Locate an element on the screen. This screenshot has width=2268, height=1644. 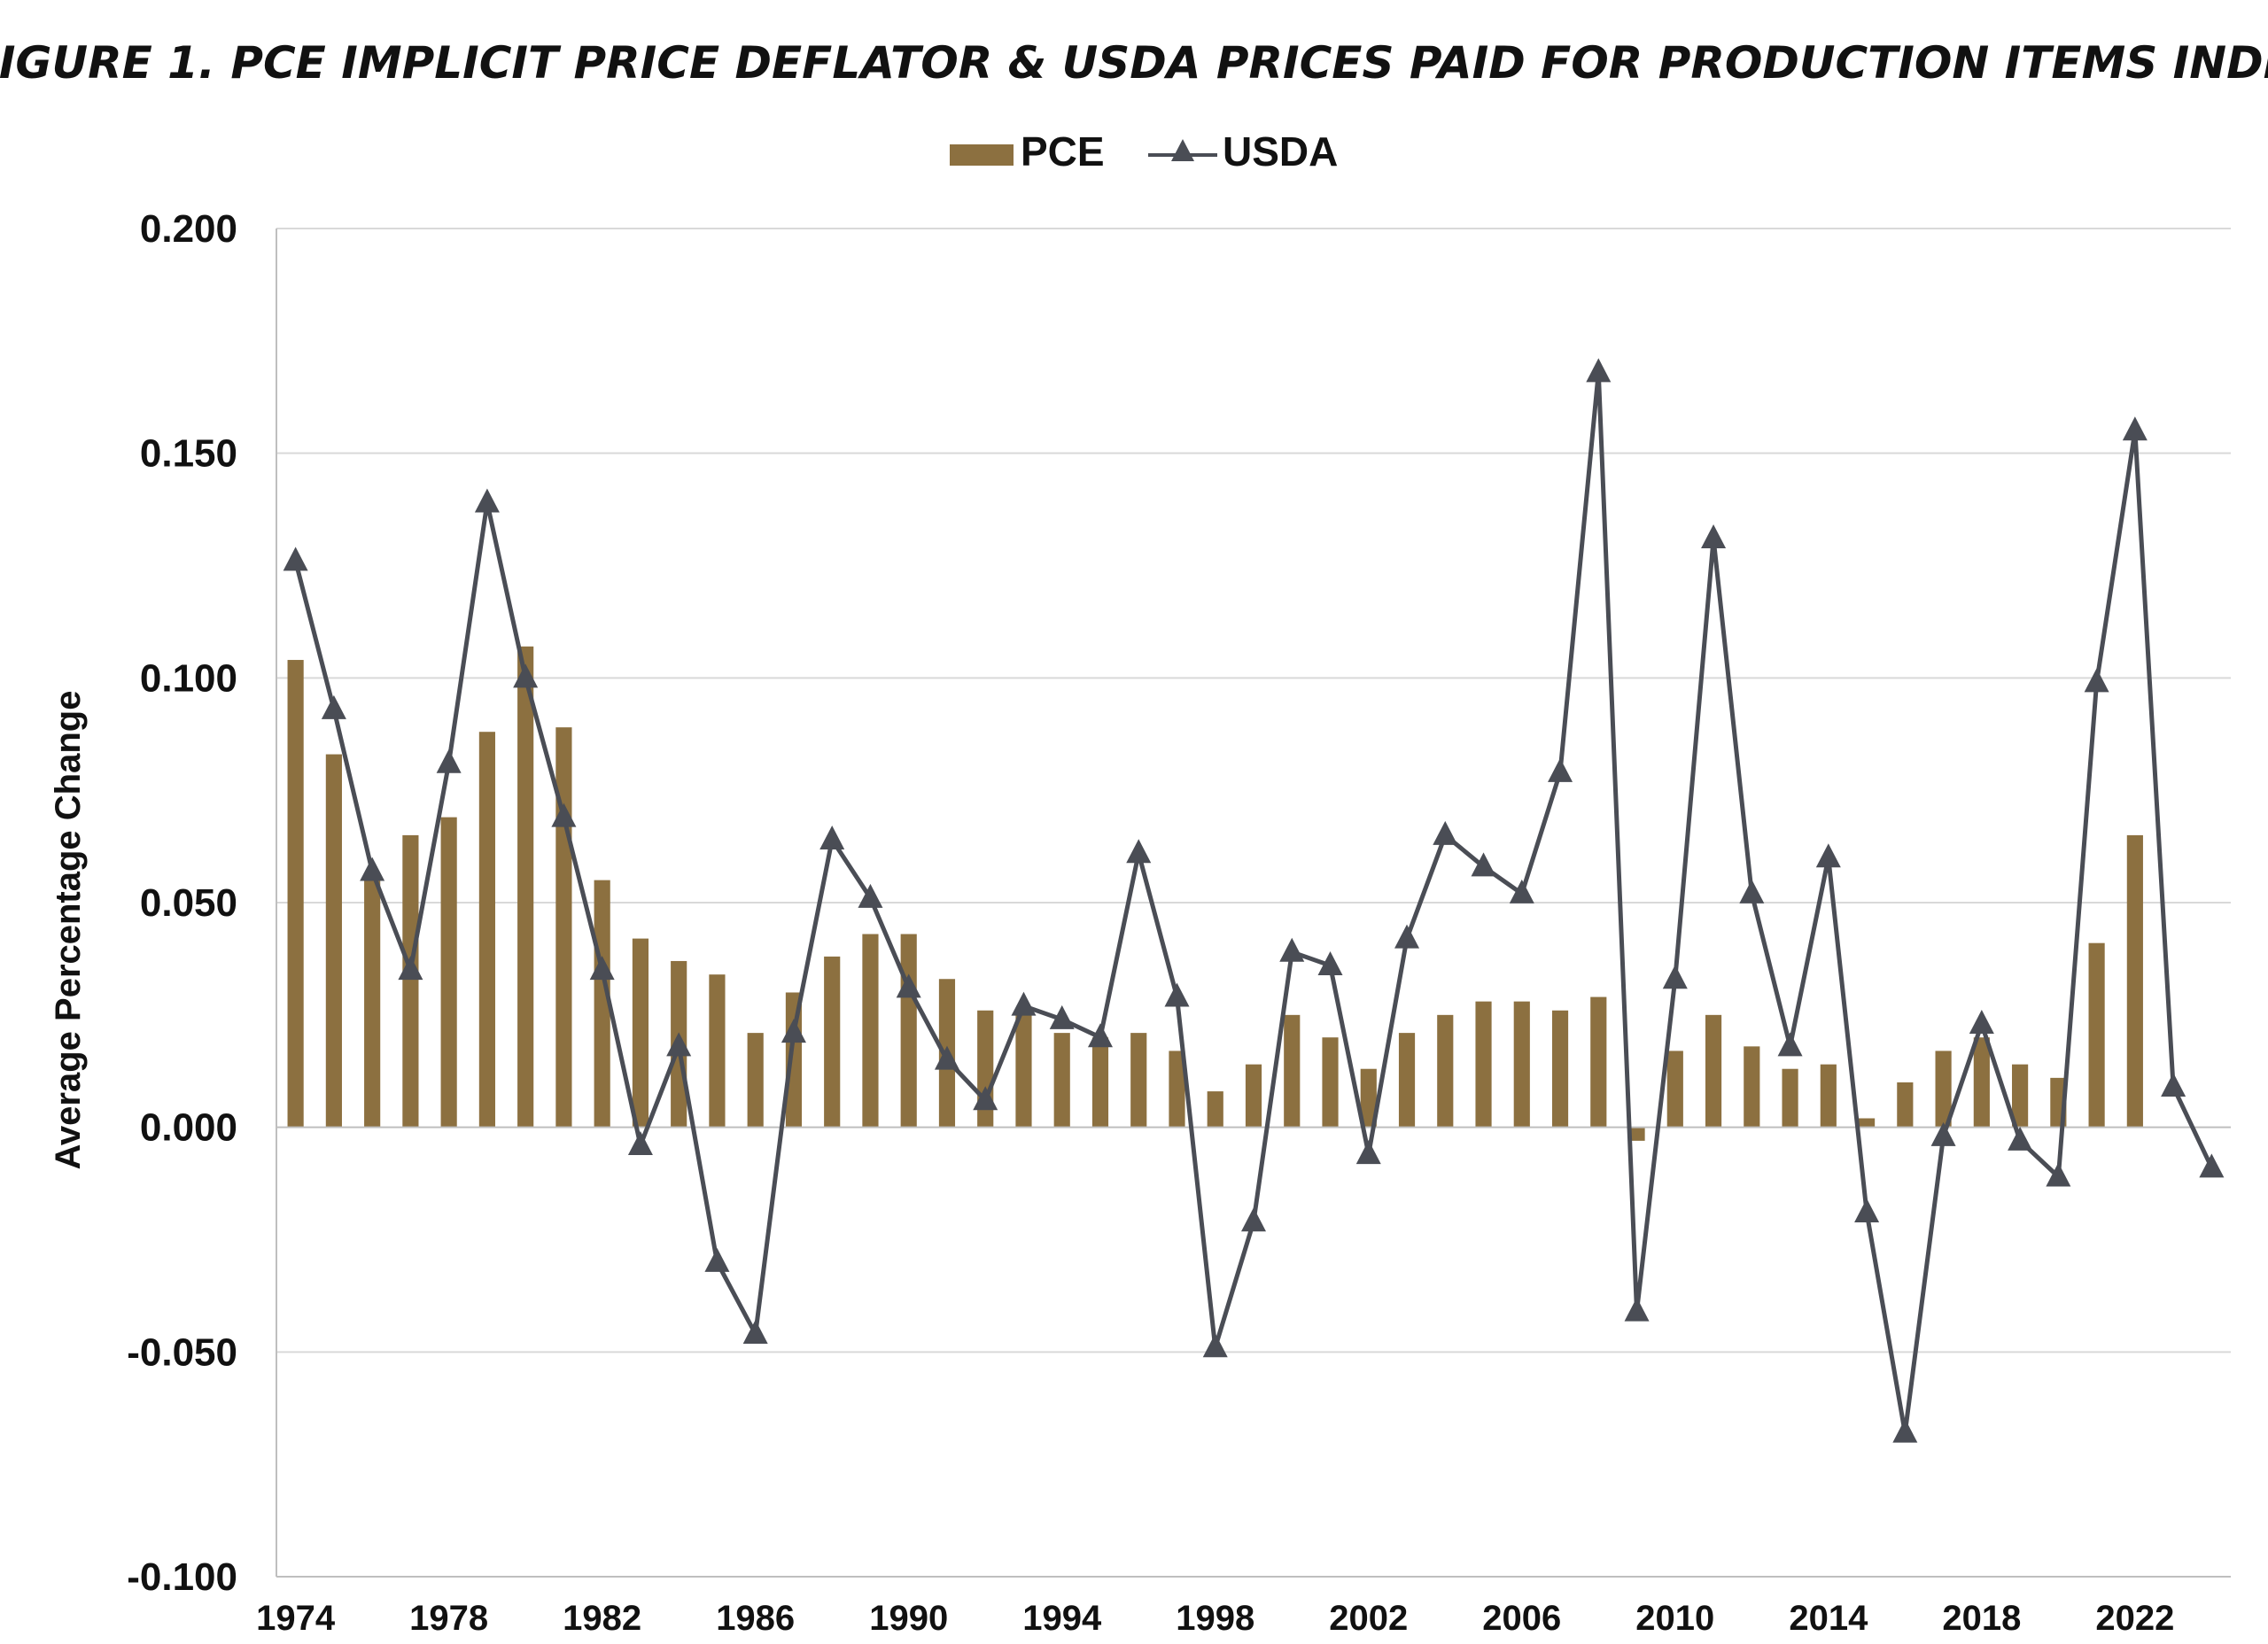
legend-item-usda: USDA is located at coordinates (1243, 151).